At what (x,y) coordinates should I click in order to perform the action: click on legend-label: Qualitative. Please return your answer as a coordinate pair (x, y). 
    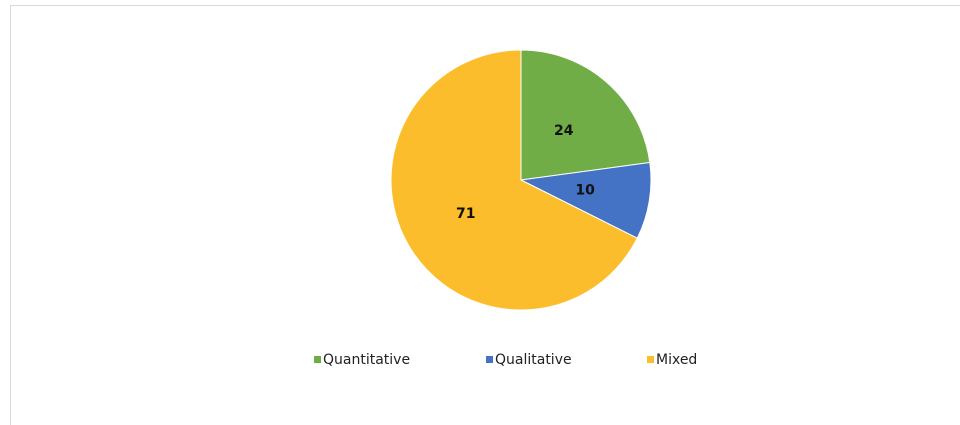
    Looking at the image, I should click on (533, 360).